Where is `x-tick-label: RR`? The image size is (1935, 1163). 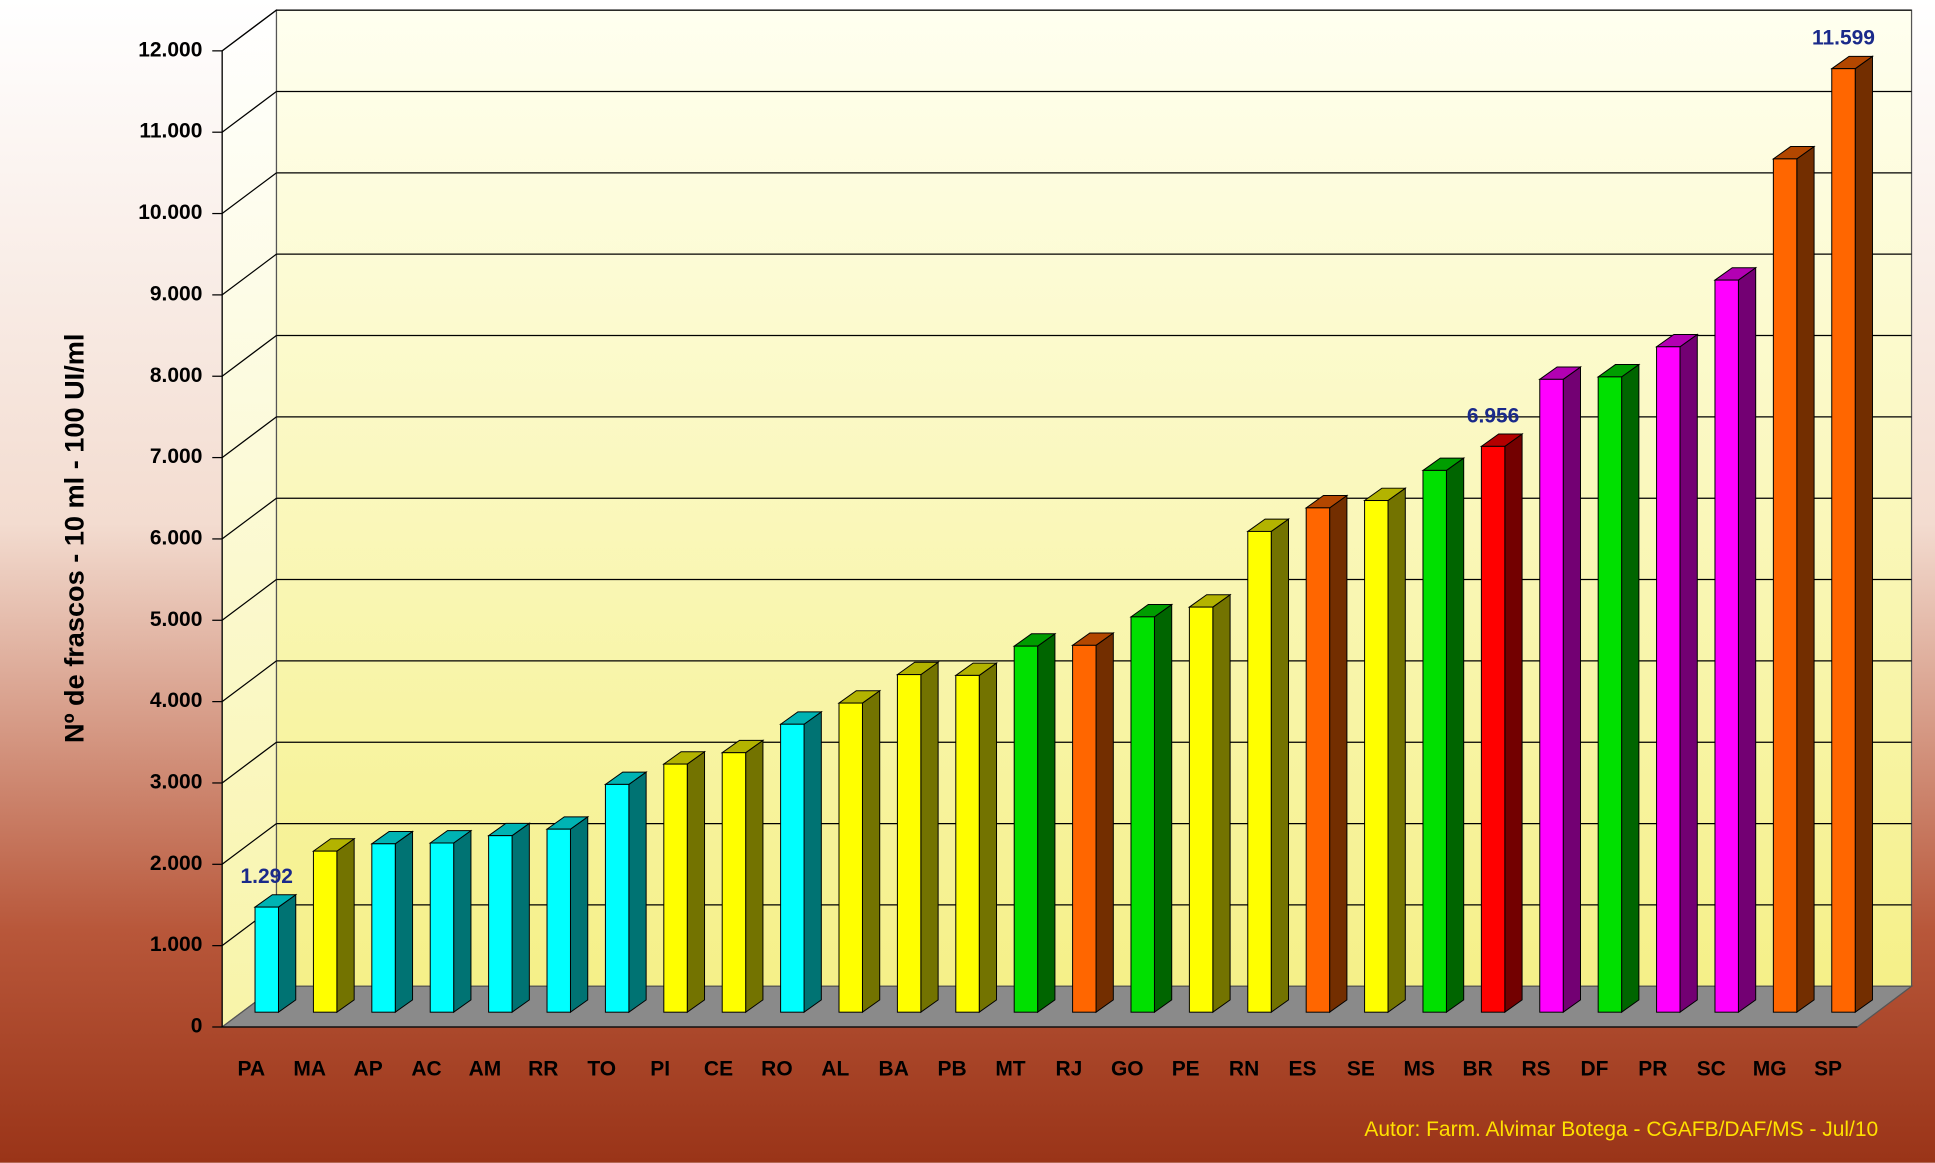 x-tick-label: RR is located at coordinates (543, 1069).